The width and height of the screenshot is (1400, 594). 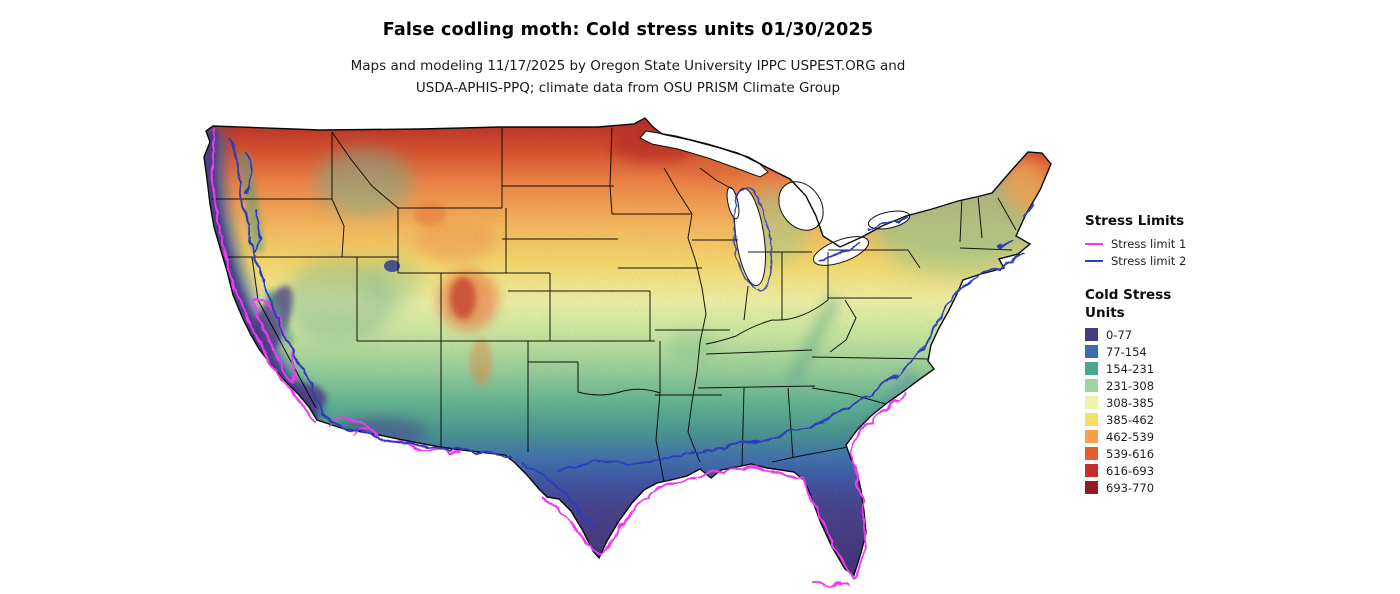 I want to click on cold-stress-bin: 0-77, so click(x=1172, y=334).